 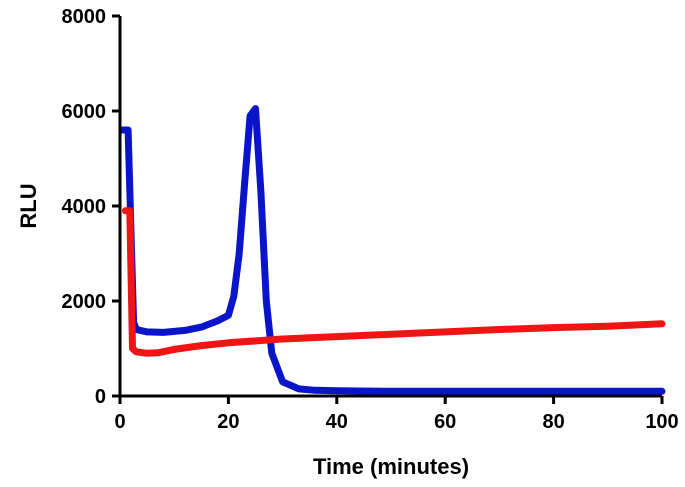 What do you see at coordinates (661, 422) in the screenshot?
I see `x-tick-label: 100` at bounding box center [661, 422].